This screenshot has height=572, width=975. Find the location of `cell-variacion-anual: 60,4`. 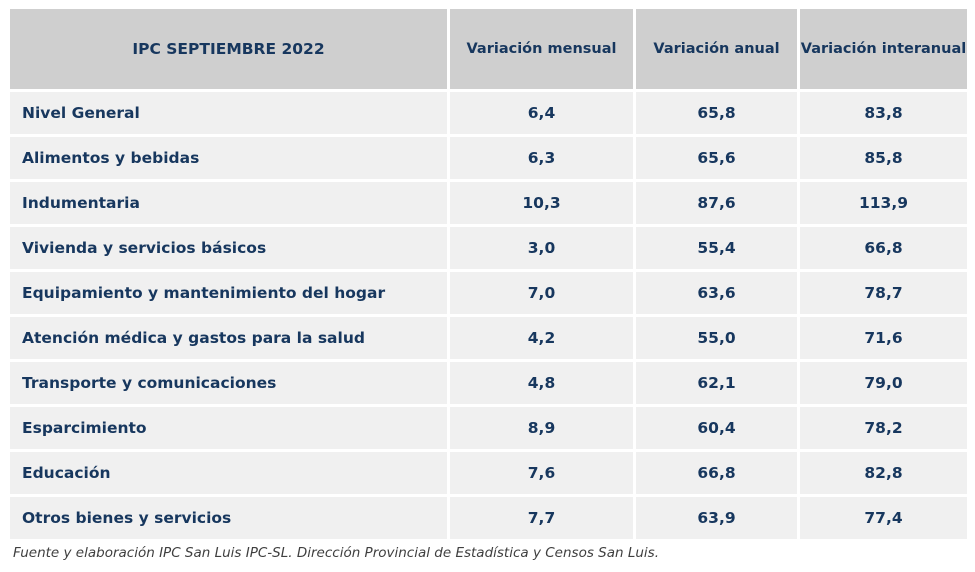

cell-variacion-anual: 60,4 is located at coordinates (716, 428).